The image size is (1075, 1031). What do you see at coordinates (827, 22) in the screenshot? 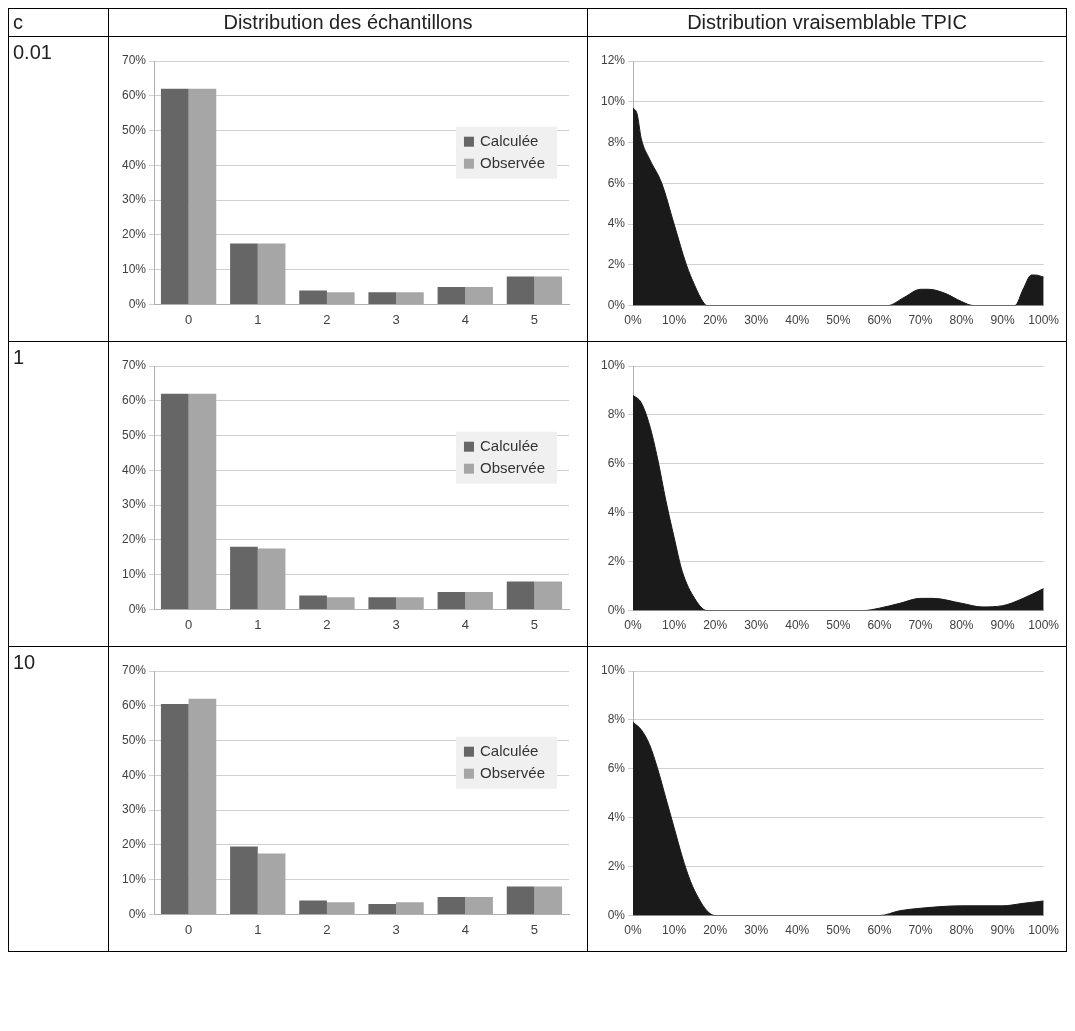
I see `chart-title: Distribution vraisemblable TPIC` at bounding box center [827, 22].